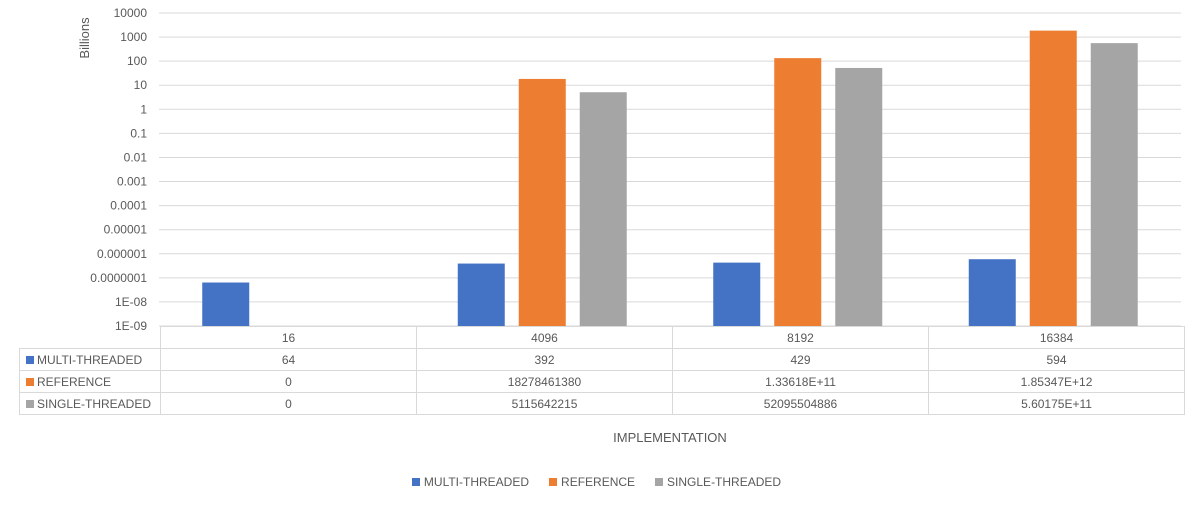 The image size is (1193, 505). What do you see at coordinates (131, 302) in the screenshot?
I see `y-tick-label: 1E-08` at bounding box center [131, 302].